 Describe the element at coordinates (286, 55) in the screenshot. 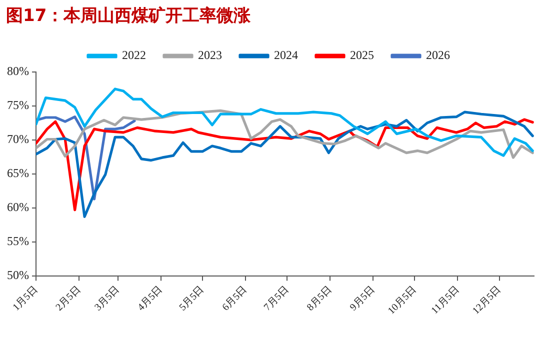

I see `legend-label: 2024` at that location.